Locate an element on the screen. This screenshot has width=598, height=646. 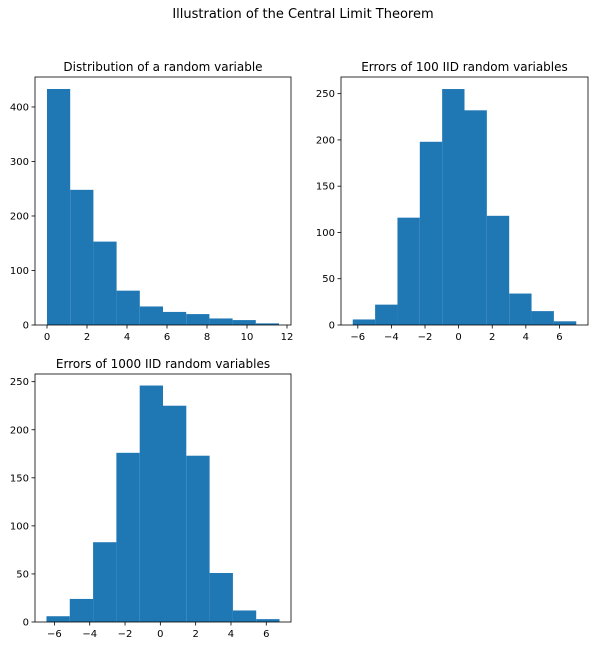
x-tick-label: 12 is located at coordinates (287, 337).